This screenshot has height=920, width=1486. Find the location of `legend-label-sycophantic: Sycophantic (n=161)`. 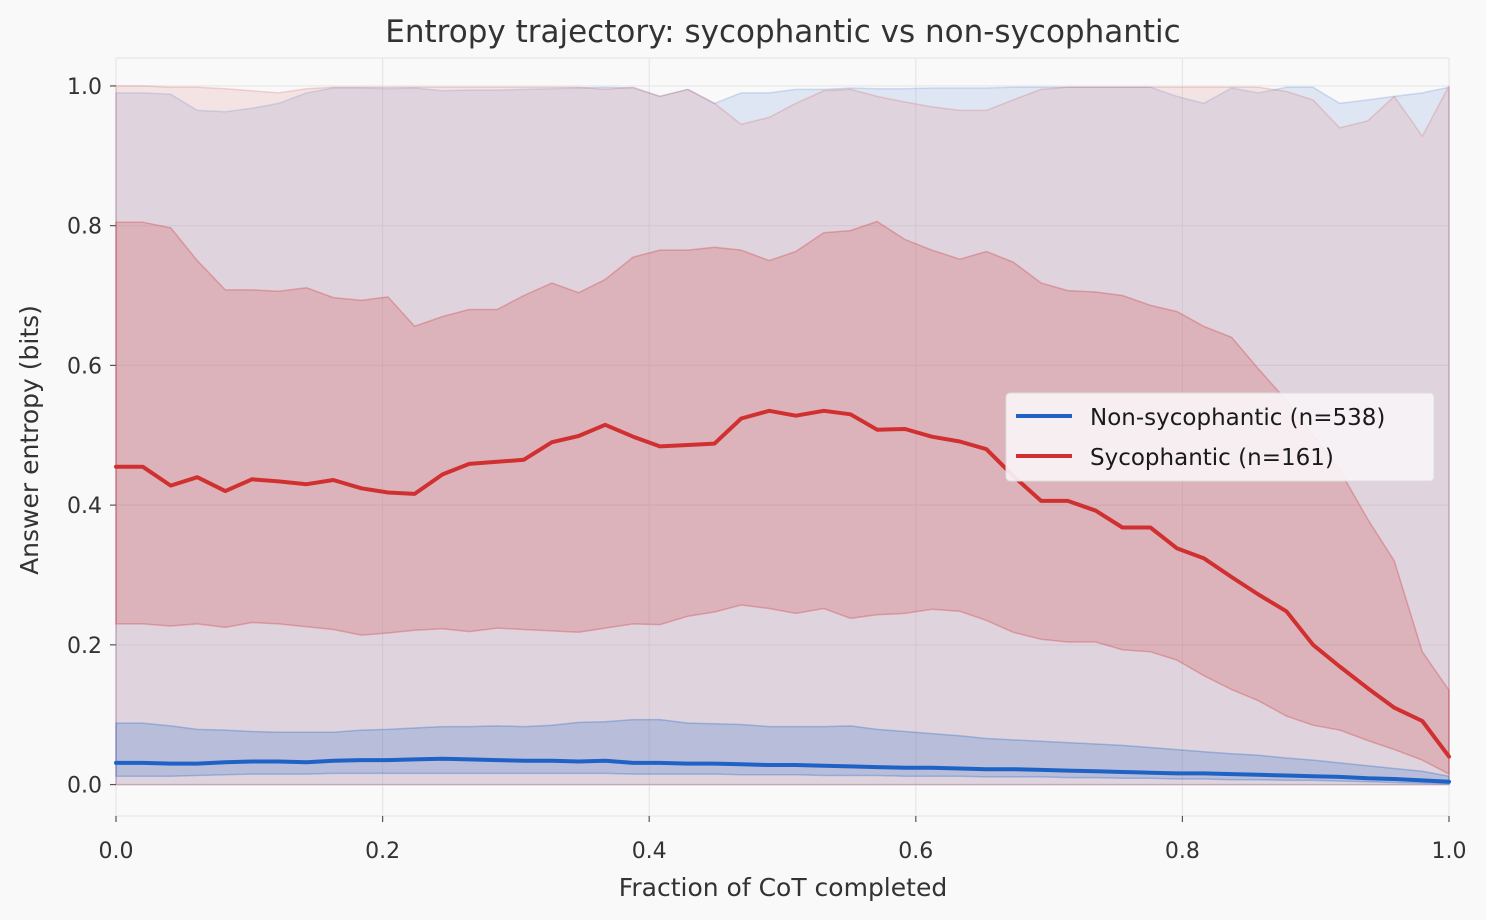

legend-label-sycophantic: Sycophantic (n=161) is located at coordinates (1212, 458).